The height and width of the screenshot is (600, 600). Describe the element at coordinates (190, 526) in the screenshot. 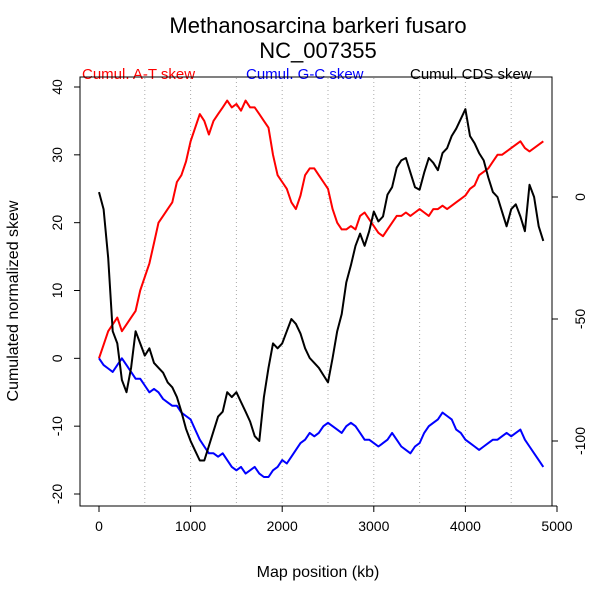

I see `x-tick-label: 1000` at that location.